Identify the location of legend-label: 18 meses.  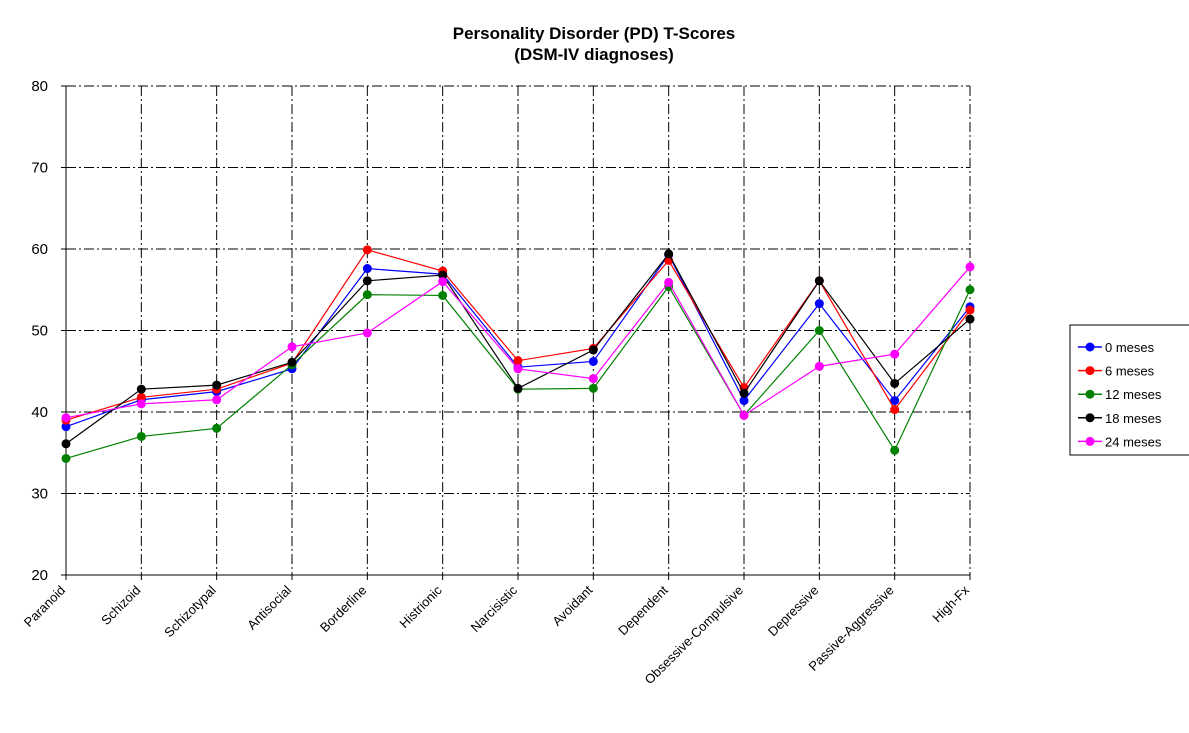
(1133, 418).